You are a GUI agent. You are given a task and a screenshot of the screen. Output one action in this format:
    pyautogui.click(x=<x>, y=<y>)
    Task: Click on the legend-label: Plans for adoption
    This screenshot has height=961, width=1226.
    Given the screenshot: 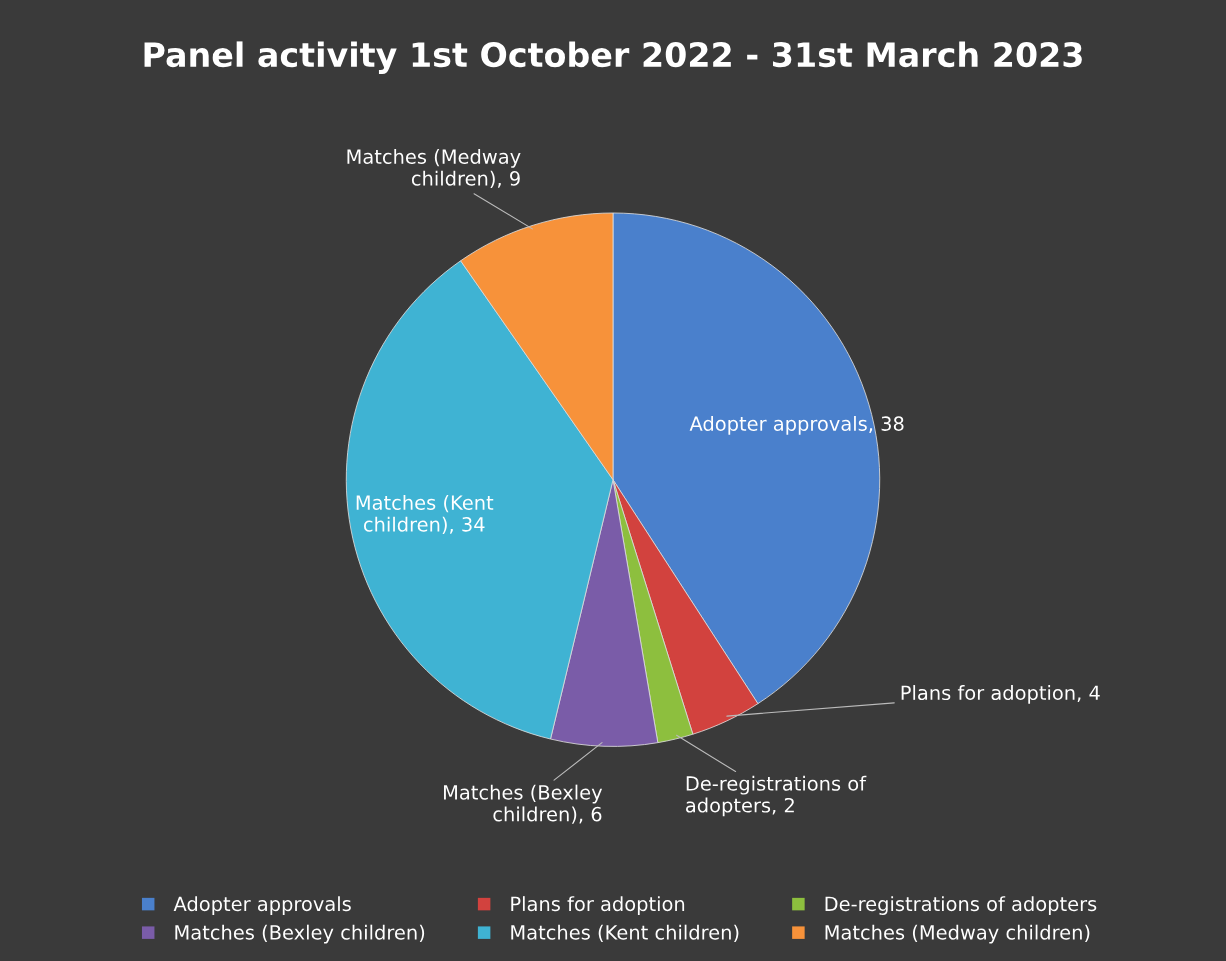 What is the action you would take?
    pyautogui.click(x=598, y=905)
    